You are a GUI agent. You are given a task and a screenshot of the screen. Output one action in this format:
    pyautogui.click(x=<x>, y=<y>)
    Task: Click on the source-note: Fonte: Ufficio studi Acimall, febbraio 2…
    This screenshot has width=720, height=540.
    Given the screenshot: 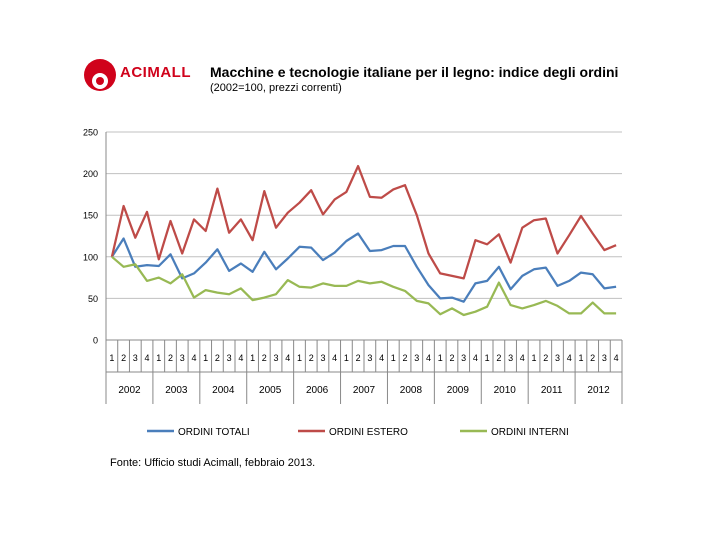 What is the action you would take?
    pyautogui.click(x=213, y=463)
    